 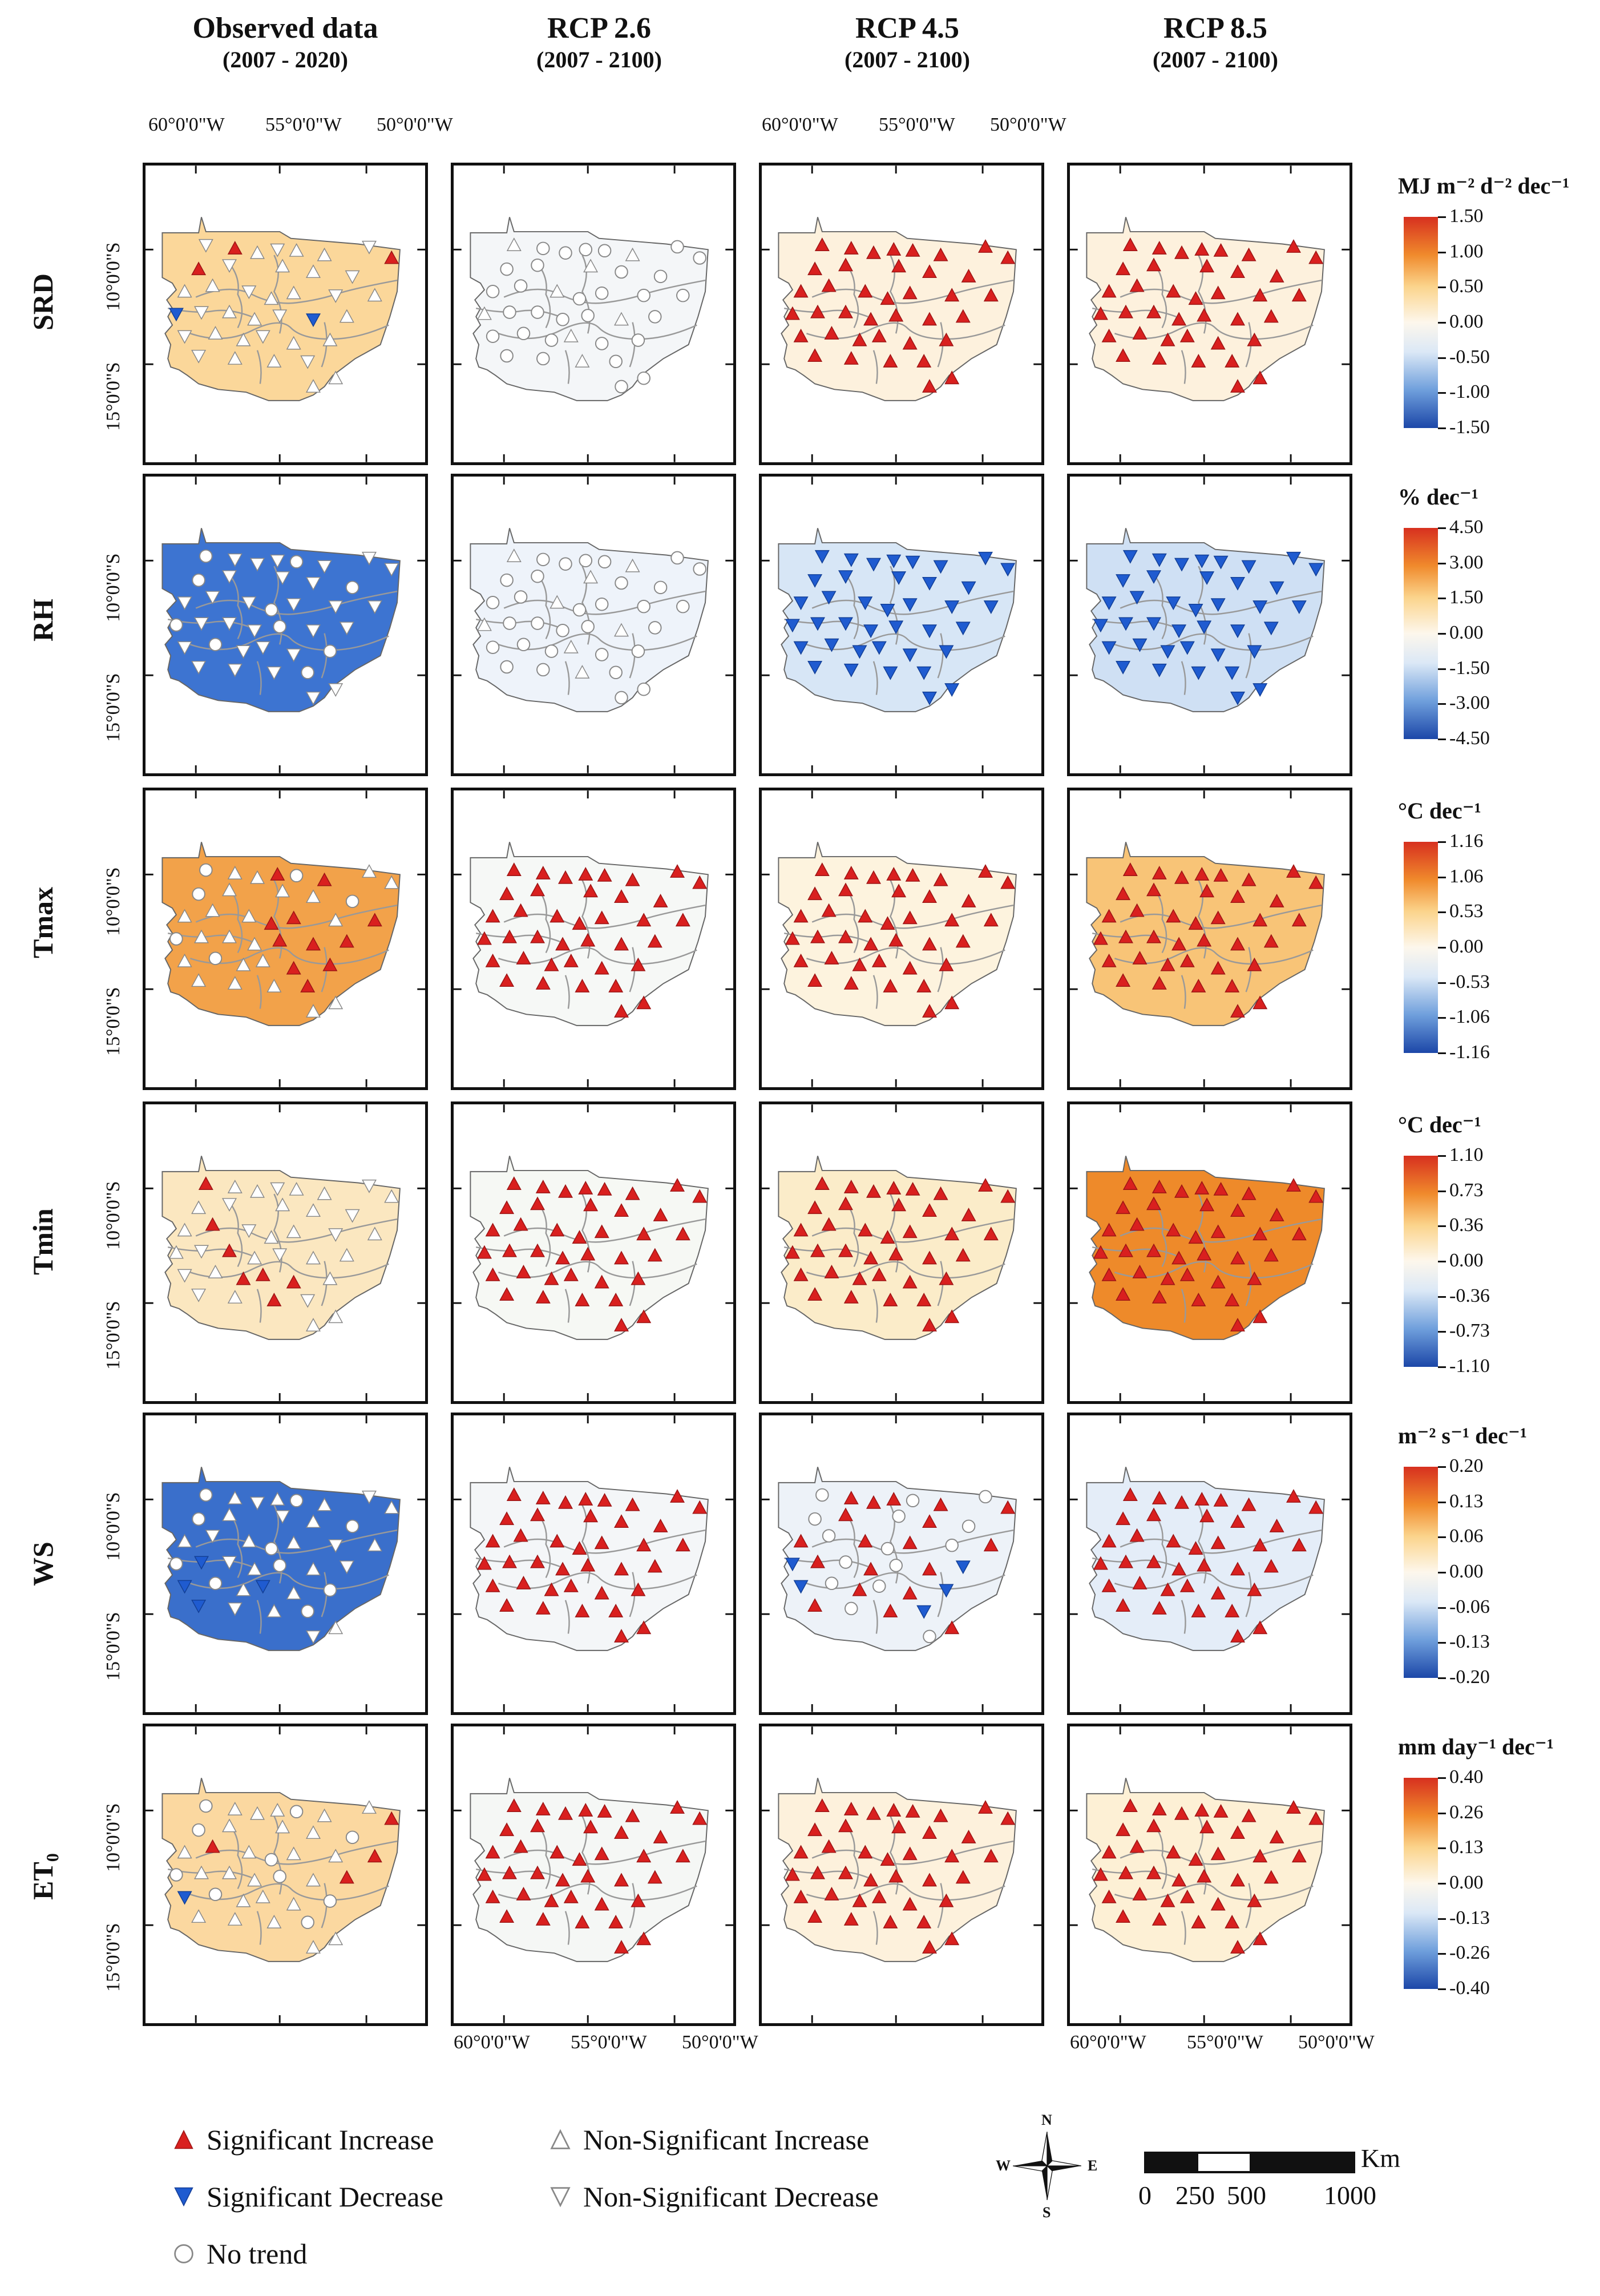 What do you see at coordinates (1466, 1571) in the screenshot?
I see `colorbar-tick-label: 0.00` at bounding box center [1466, 1571].